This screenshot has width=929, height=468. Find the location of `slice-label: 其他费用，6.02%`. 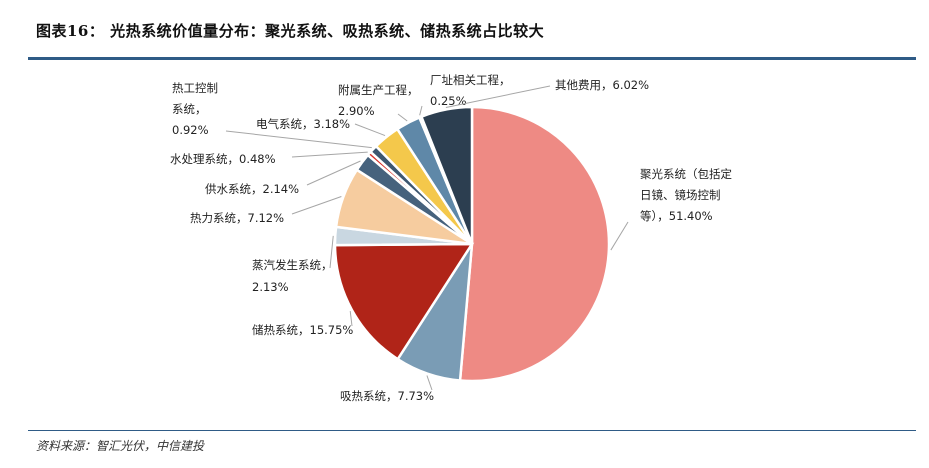

slice-label: 其他费用，6.02% is located at coordinates (602, 85).